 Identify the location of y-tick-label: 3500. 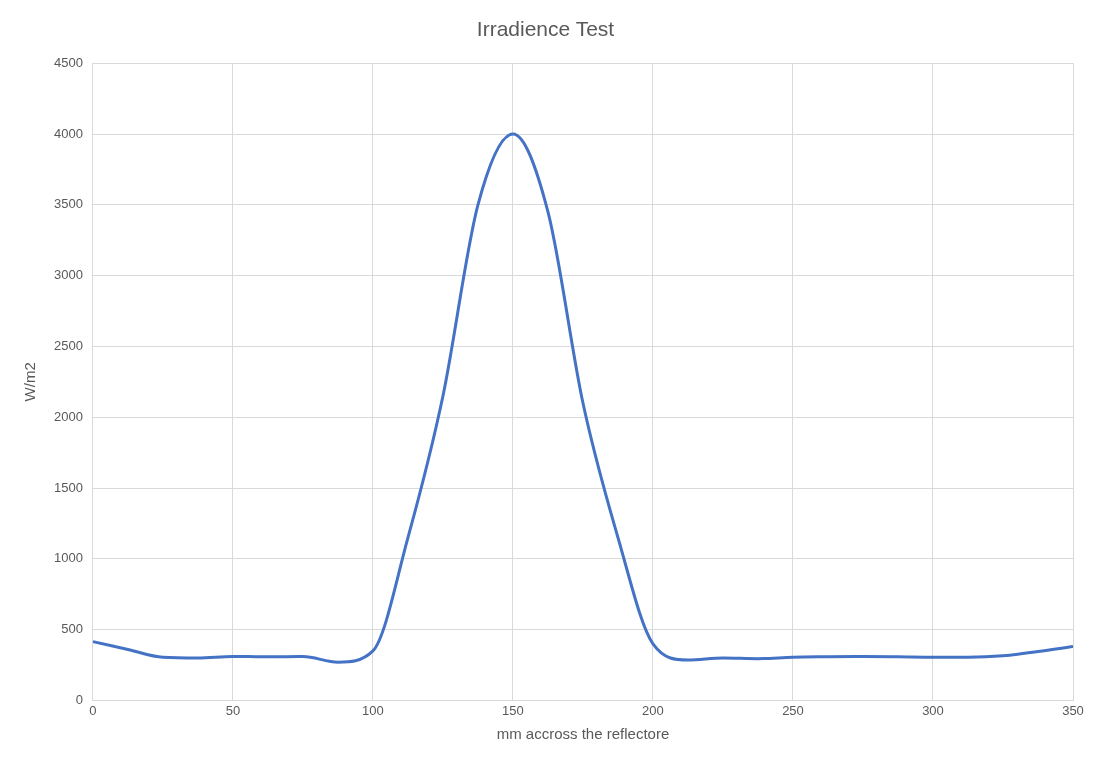
(68, 204).